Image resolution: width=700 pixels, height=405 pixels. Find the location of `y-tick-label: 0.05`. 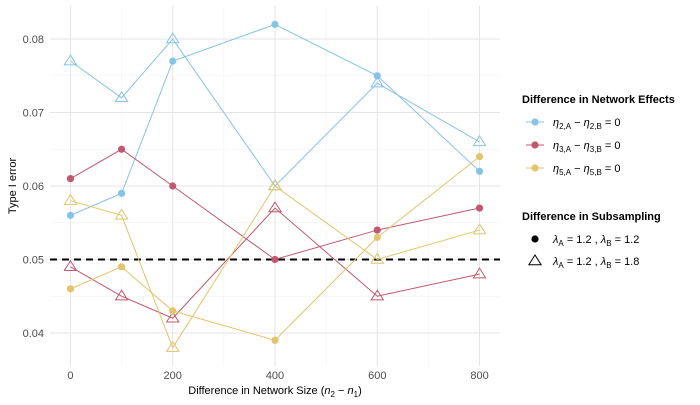

y-tick-label: 0.05 is located at coordinates (33, 260).